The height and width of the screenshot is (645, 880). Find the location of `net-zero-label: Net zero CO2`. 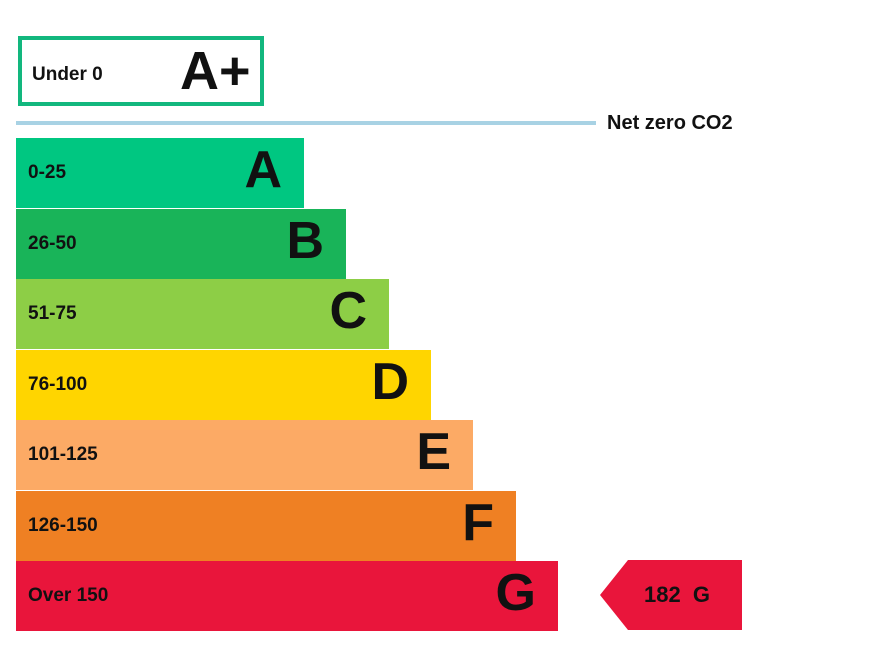

net-zero-label: Net zero CO2 is located at coordinates (670, 123).